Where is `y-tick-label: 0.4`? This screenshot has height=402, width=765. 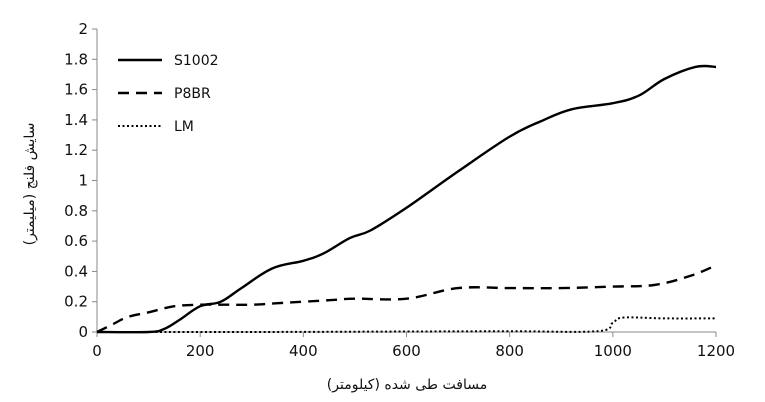 y-tick-label: 0.4 is located at coordinates (76, 271).